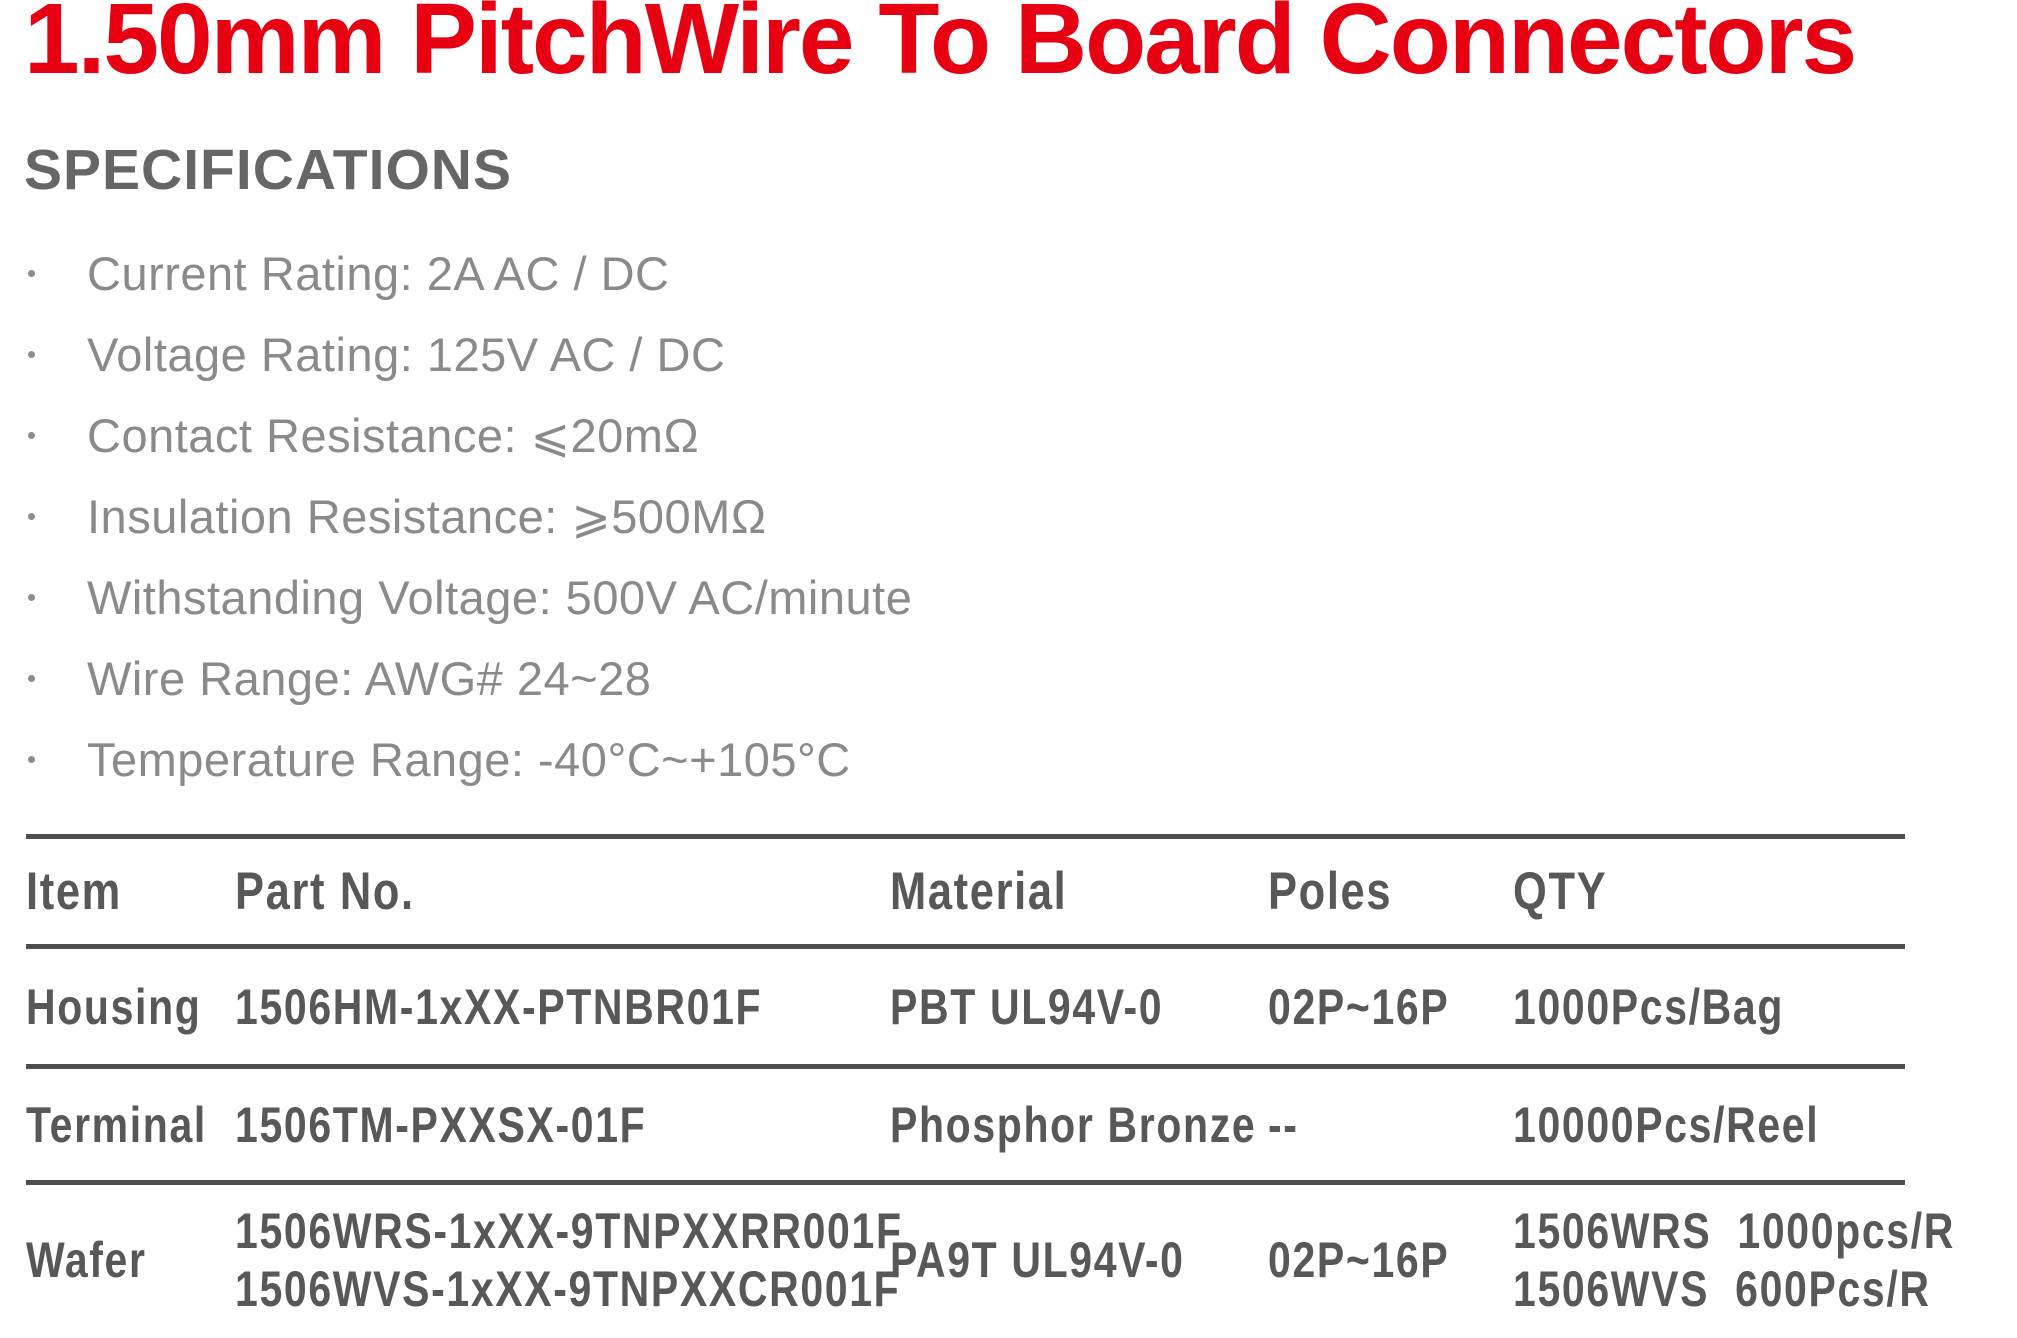 Image resolution: width=2017 pixels, height=1338 pixels. I want to click on spec-text: Withstanding Voltage: 500V AC/minute, so click(500, 597).